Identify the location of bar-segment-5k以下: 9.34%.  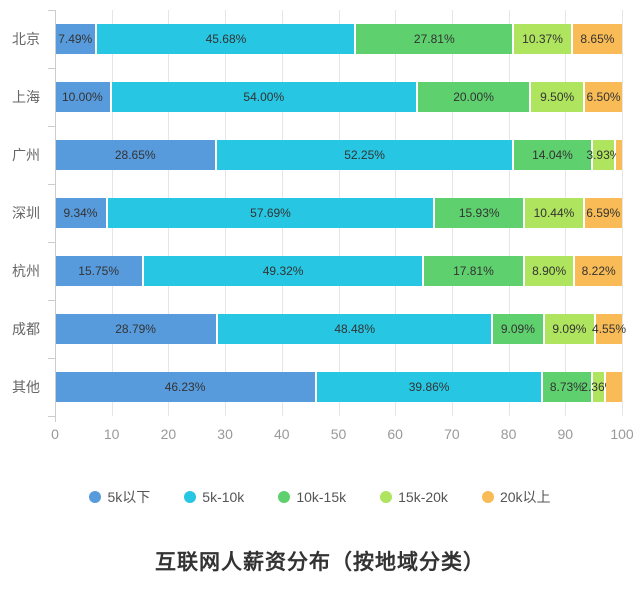
(81, 213).